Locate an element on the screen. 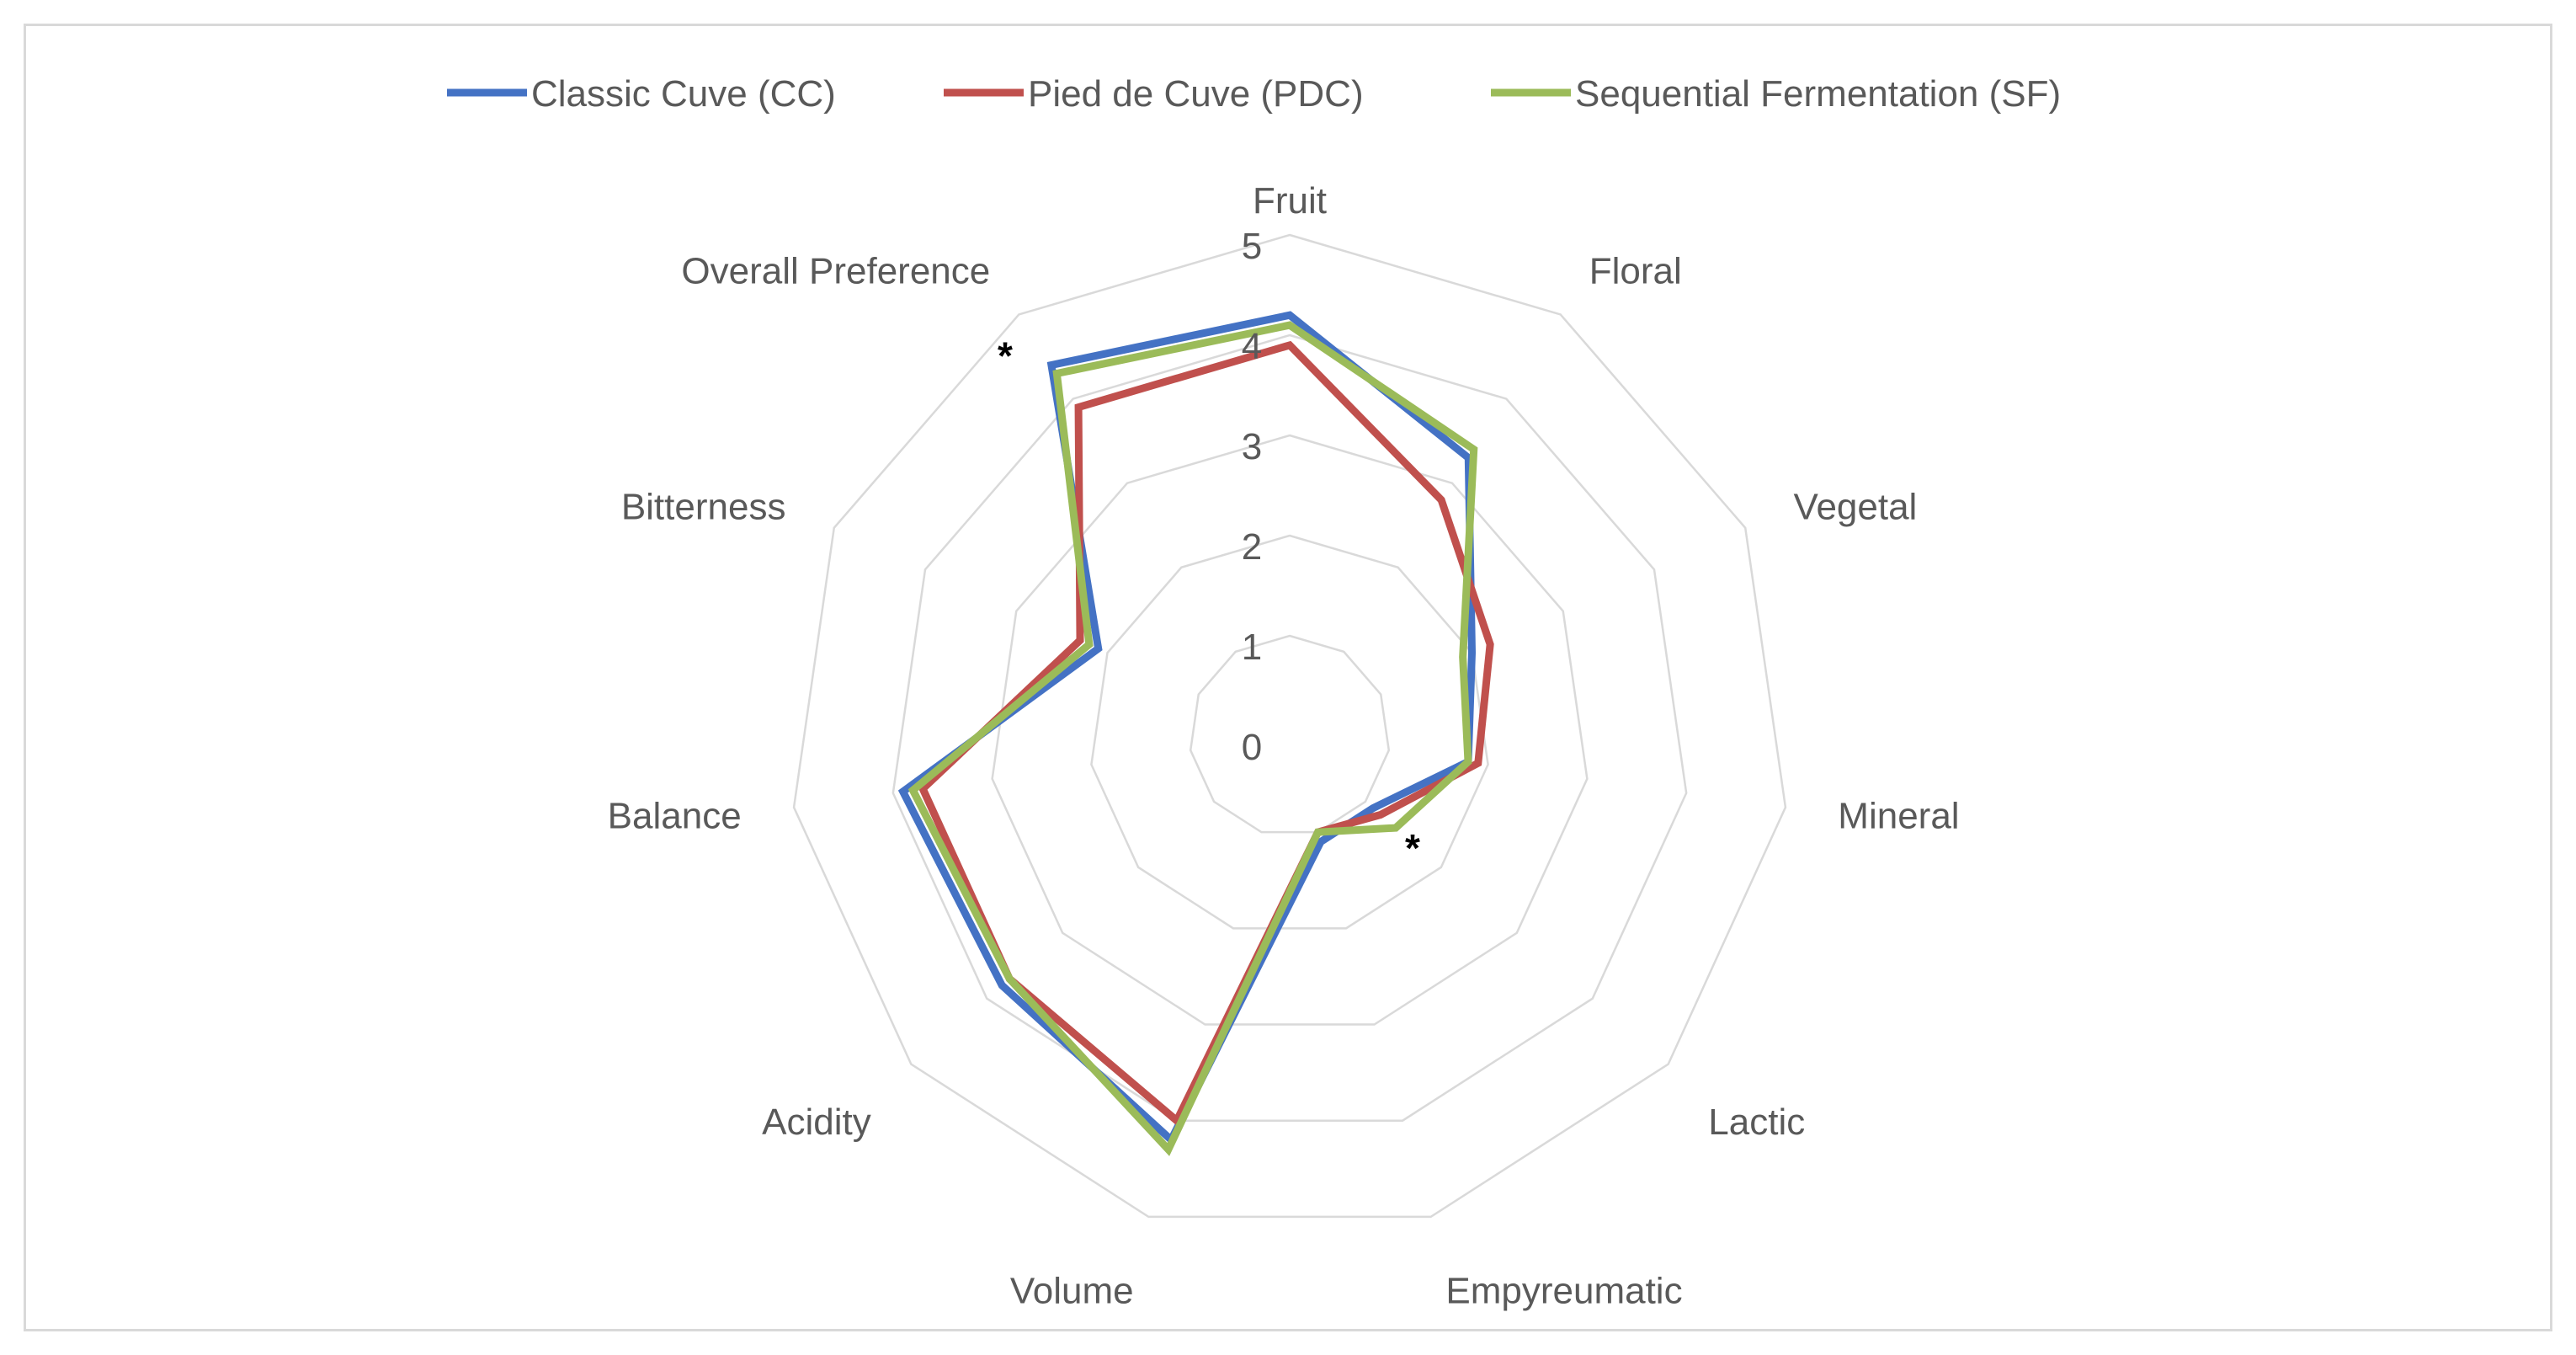  annotations: ** is located at coordinates (1209, 602).